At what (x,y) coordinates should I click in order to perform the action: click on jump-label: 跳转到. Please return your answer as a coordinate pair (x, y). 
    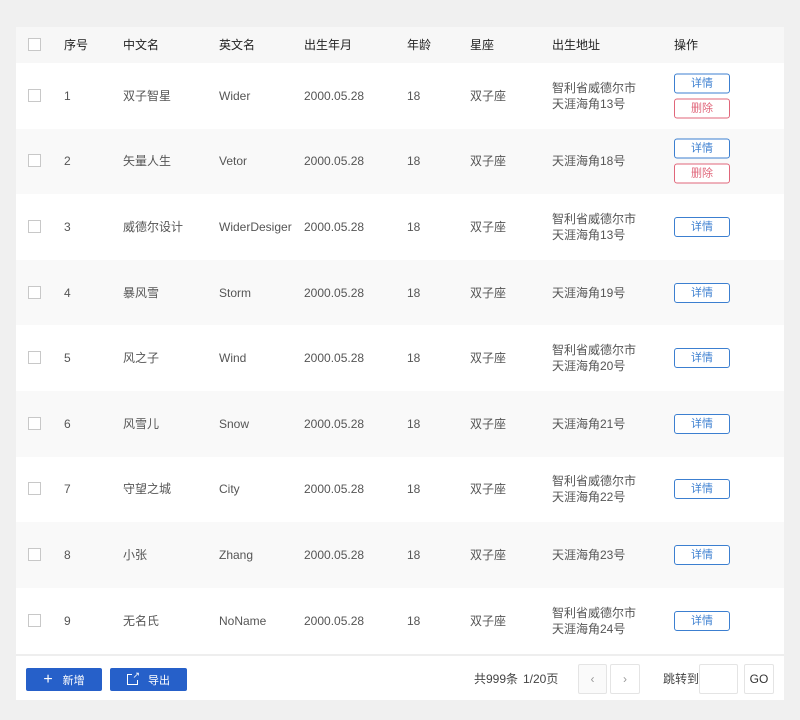
    Looking at the image, I should click on (681, 679).